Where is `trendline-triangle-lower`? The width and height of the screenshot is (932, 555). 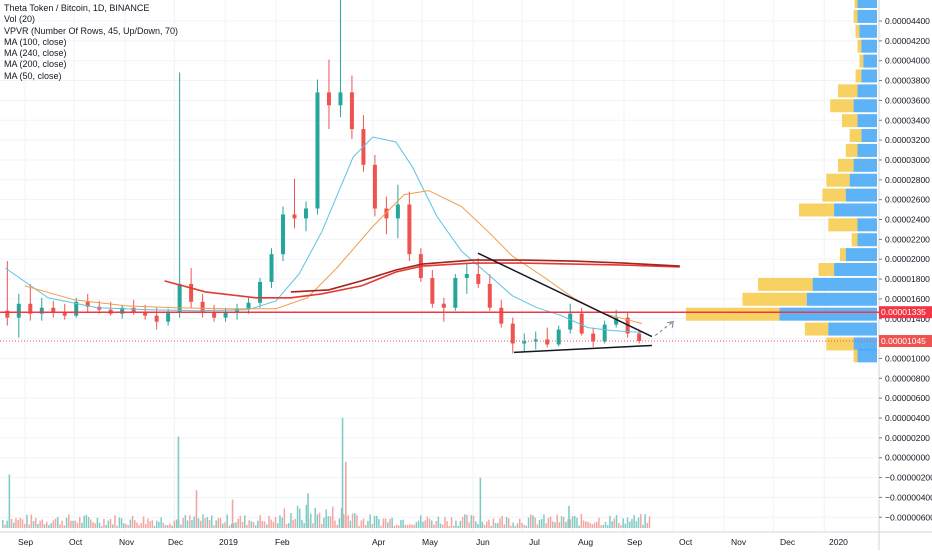 trendline-triangle-lower is located at coordinates (583, 349).